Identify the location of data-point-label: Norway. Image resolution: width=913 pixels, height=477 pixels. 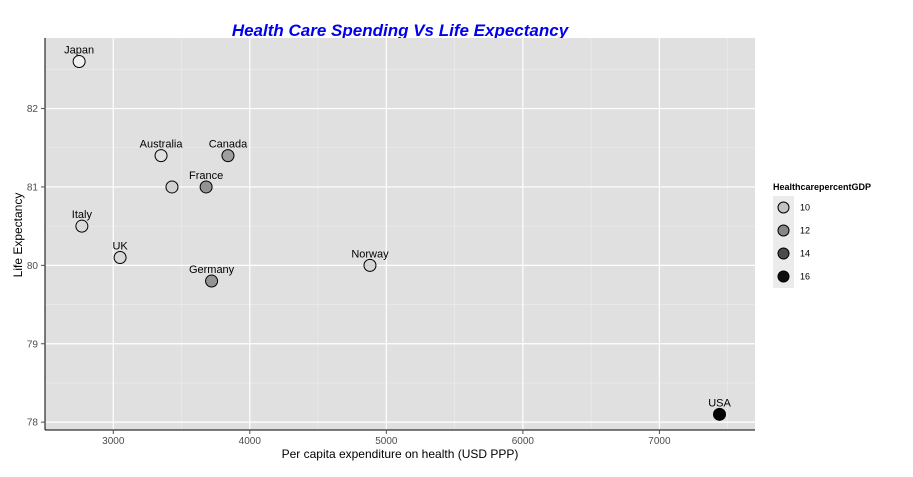
(370, 254).